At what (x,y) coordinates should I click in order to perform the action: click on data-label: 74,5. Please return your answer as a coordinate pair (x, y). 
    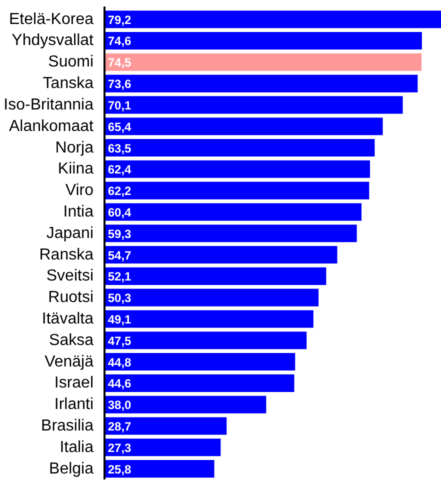
    Looking at the image, I should click on (120, 63).